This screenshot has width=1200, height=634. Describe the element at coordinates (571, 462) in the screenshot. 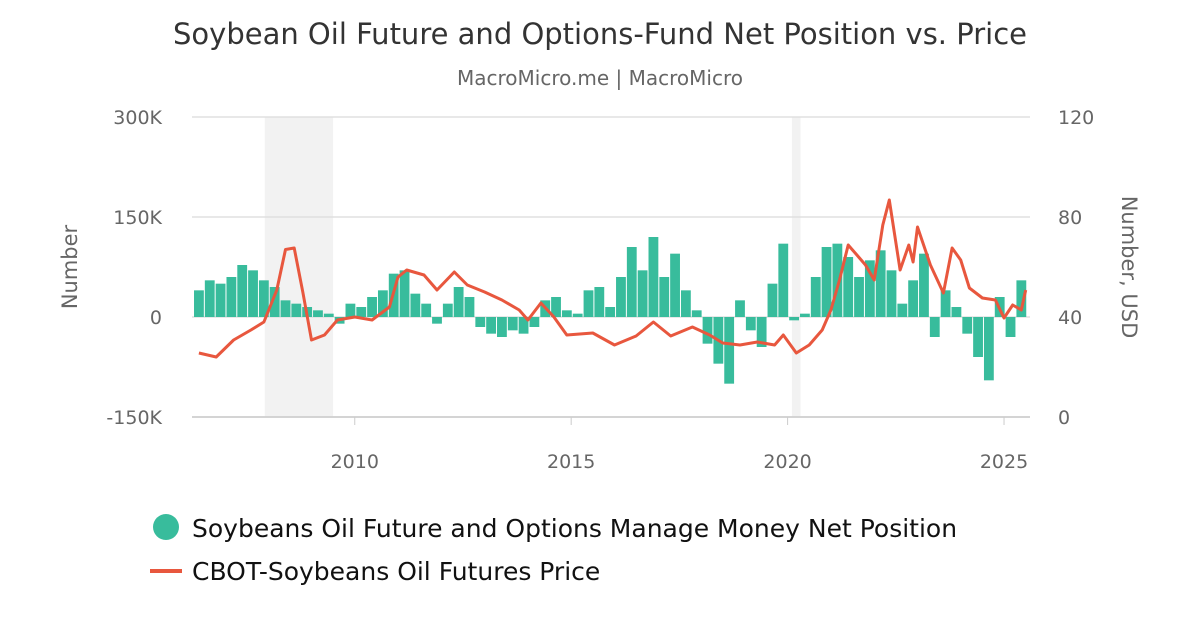

I see `x-tick-label: 2015` at that location.